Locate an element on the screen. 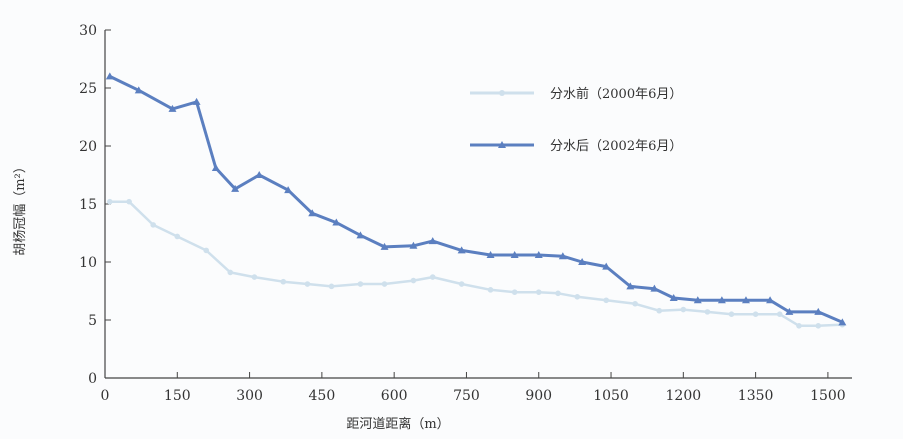 This screenshot has height=439, width=903. x-tick-label: 1200 is located at coordinates (684, 396).